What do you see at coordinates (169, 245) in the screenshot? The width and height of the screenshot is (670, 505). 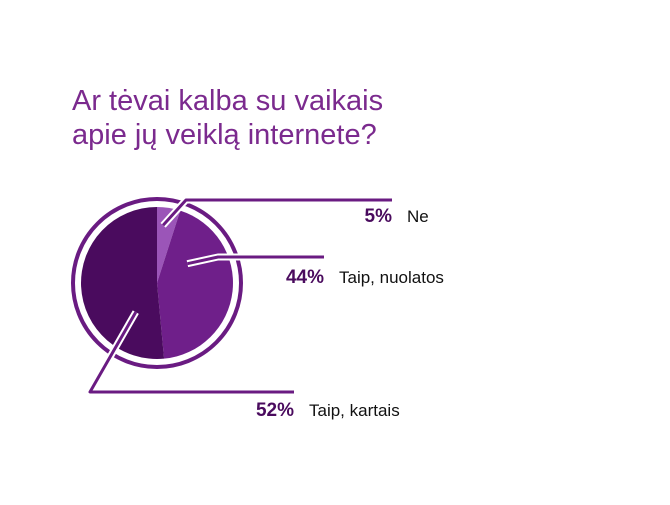 I see `pie-slice-ne` at bounding box center [169, 245].